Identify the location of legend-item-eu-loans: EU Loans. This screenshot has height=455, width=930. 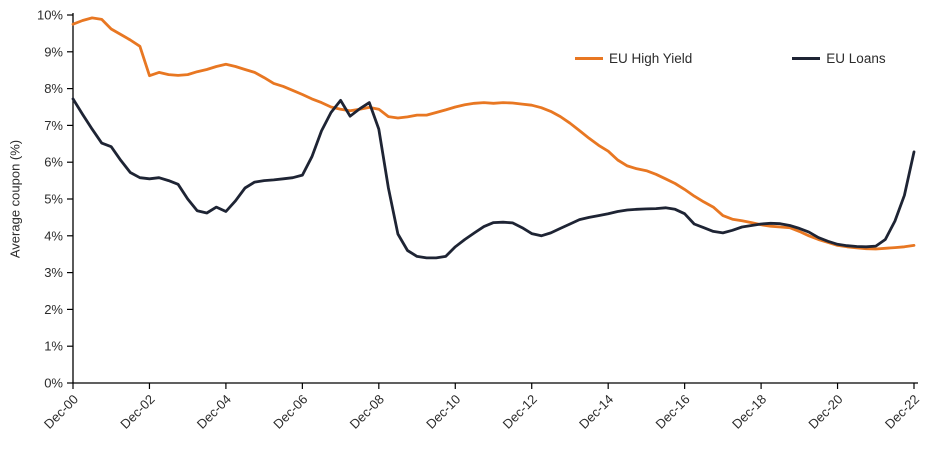
(839, 58).